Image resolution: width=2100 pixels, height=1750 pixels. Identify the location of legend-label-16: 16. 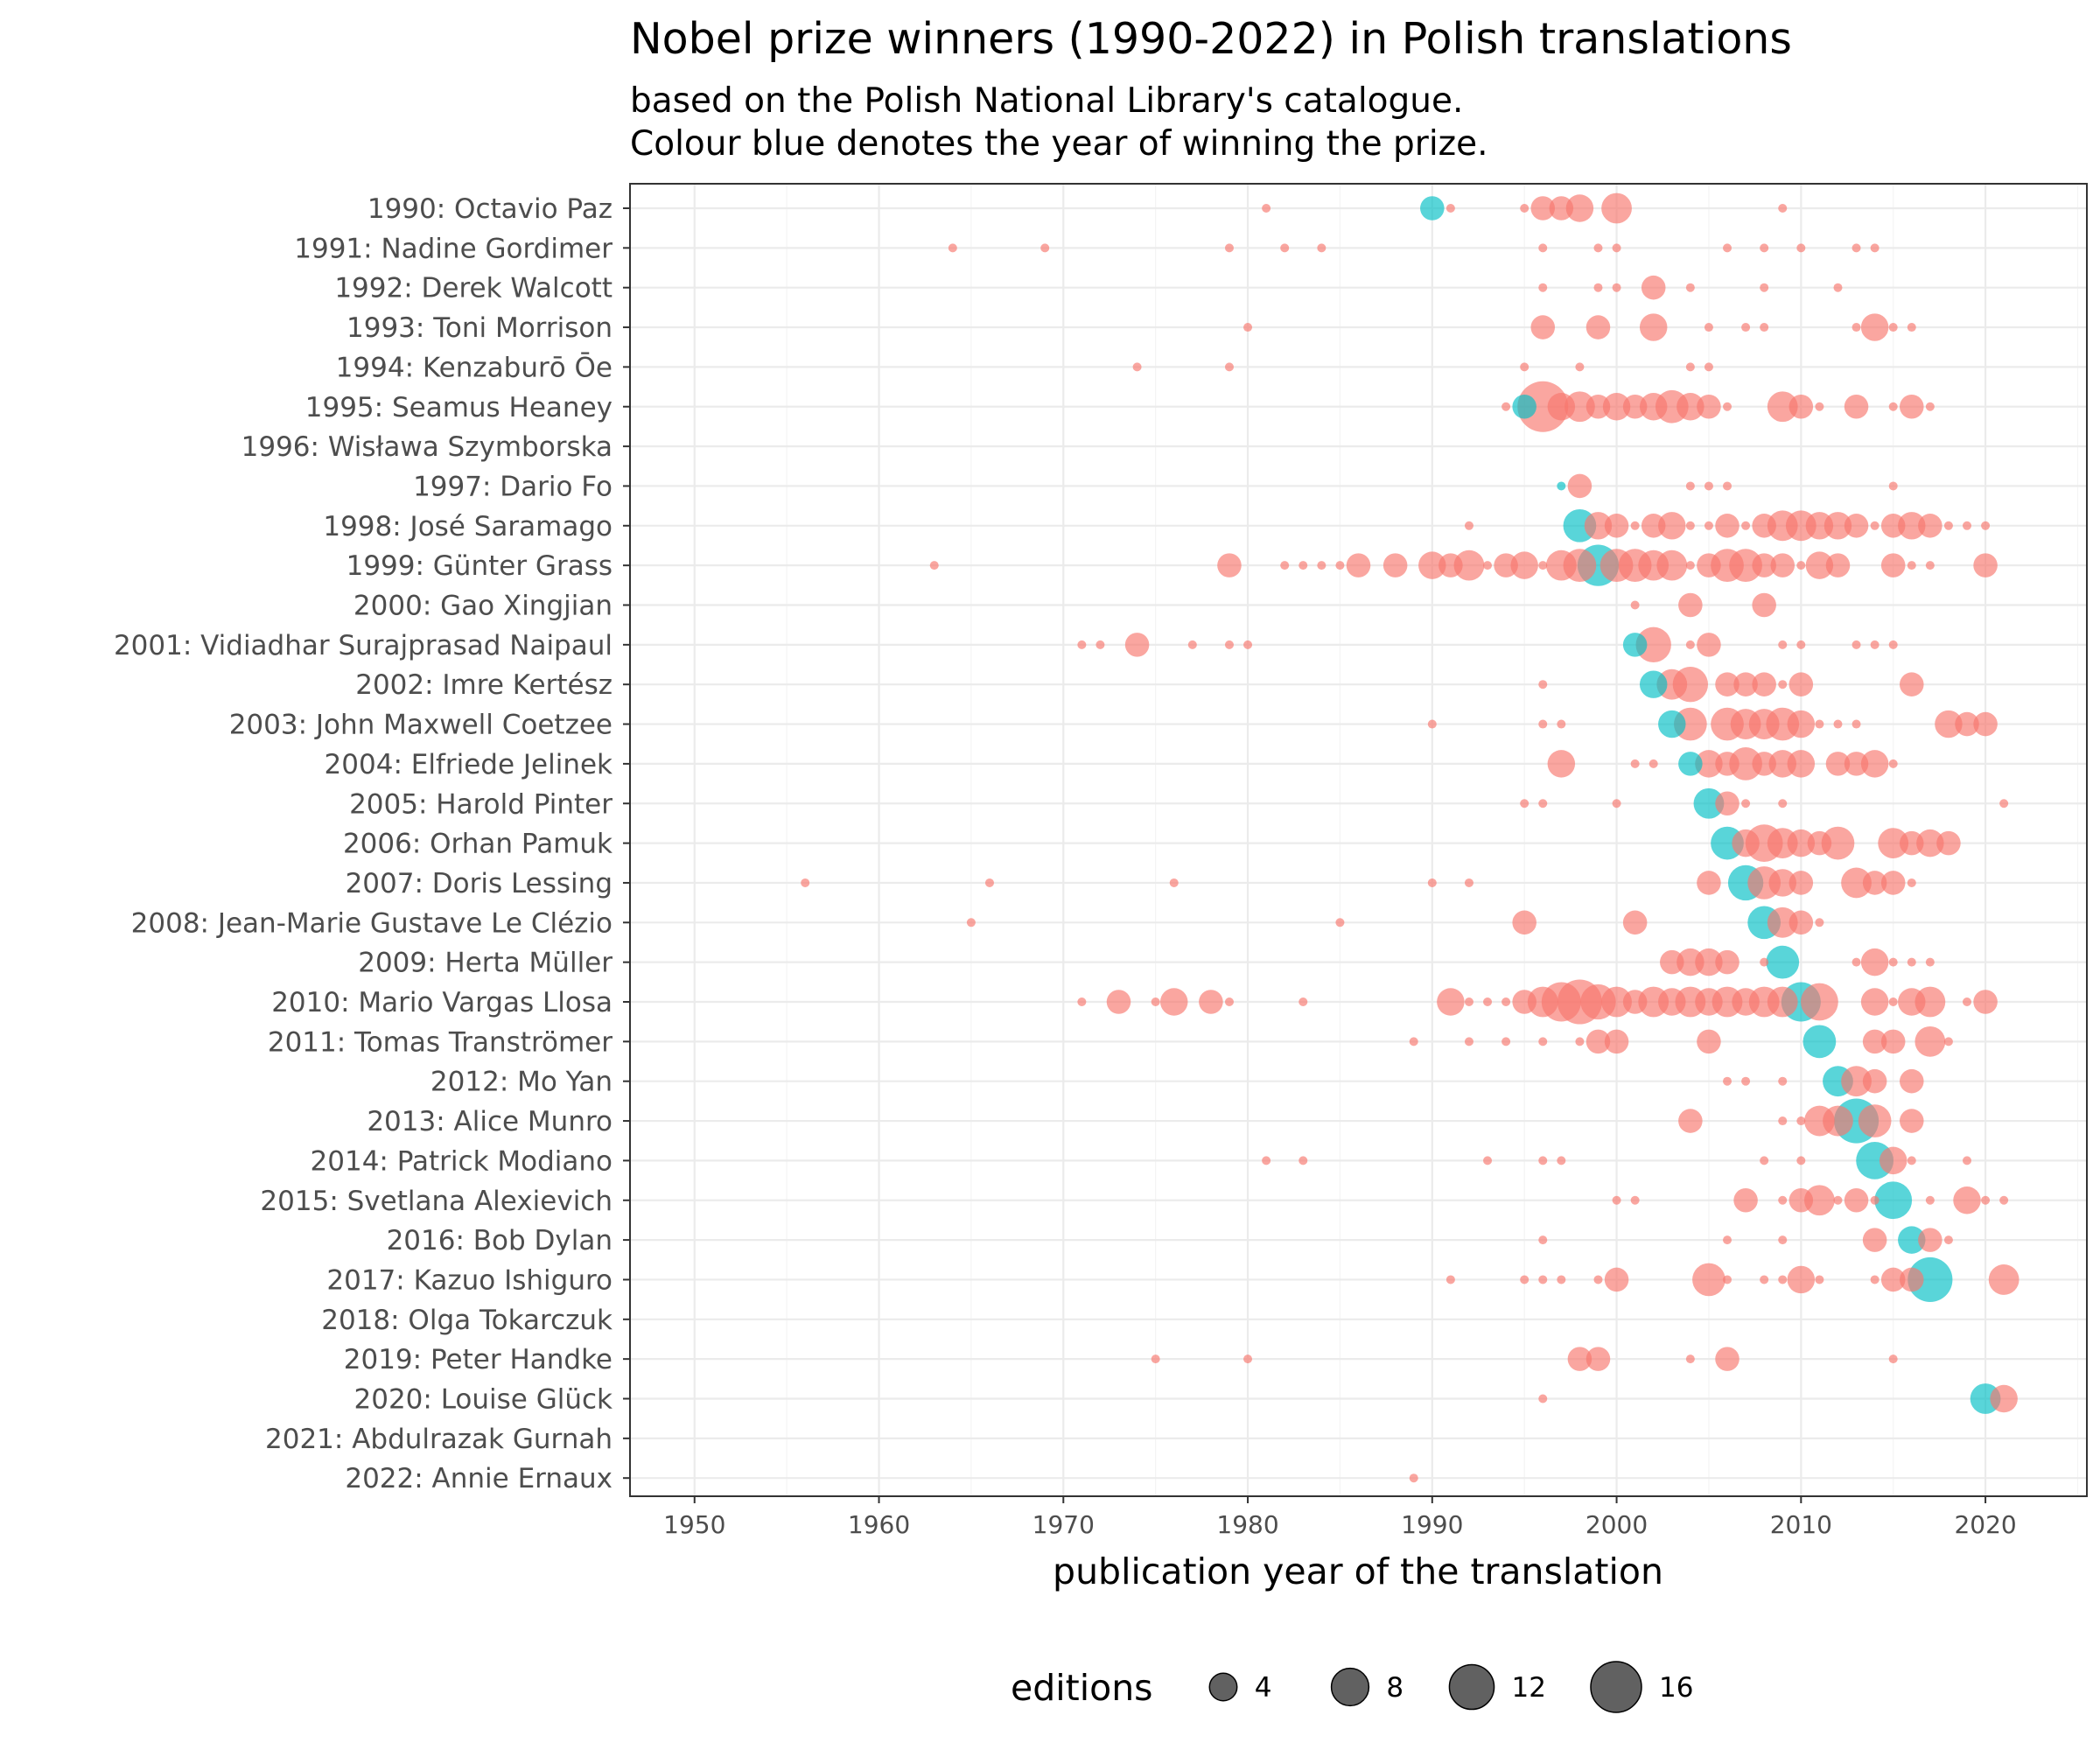
(1676, 1688).